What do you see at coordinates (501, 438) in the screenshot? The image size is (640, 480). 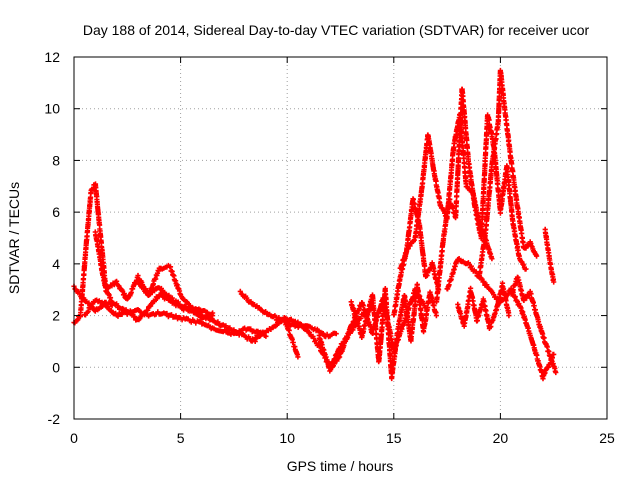 I see `x-tick-label: 20` at bounding box center [501, 438].